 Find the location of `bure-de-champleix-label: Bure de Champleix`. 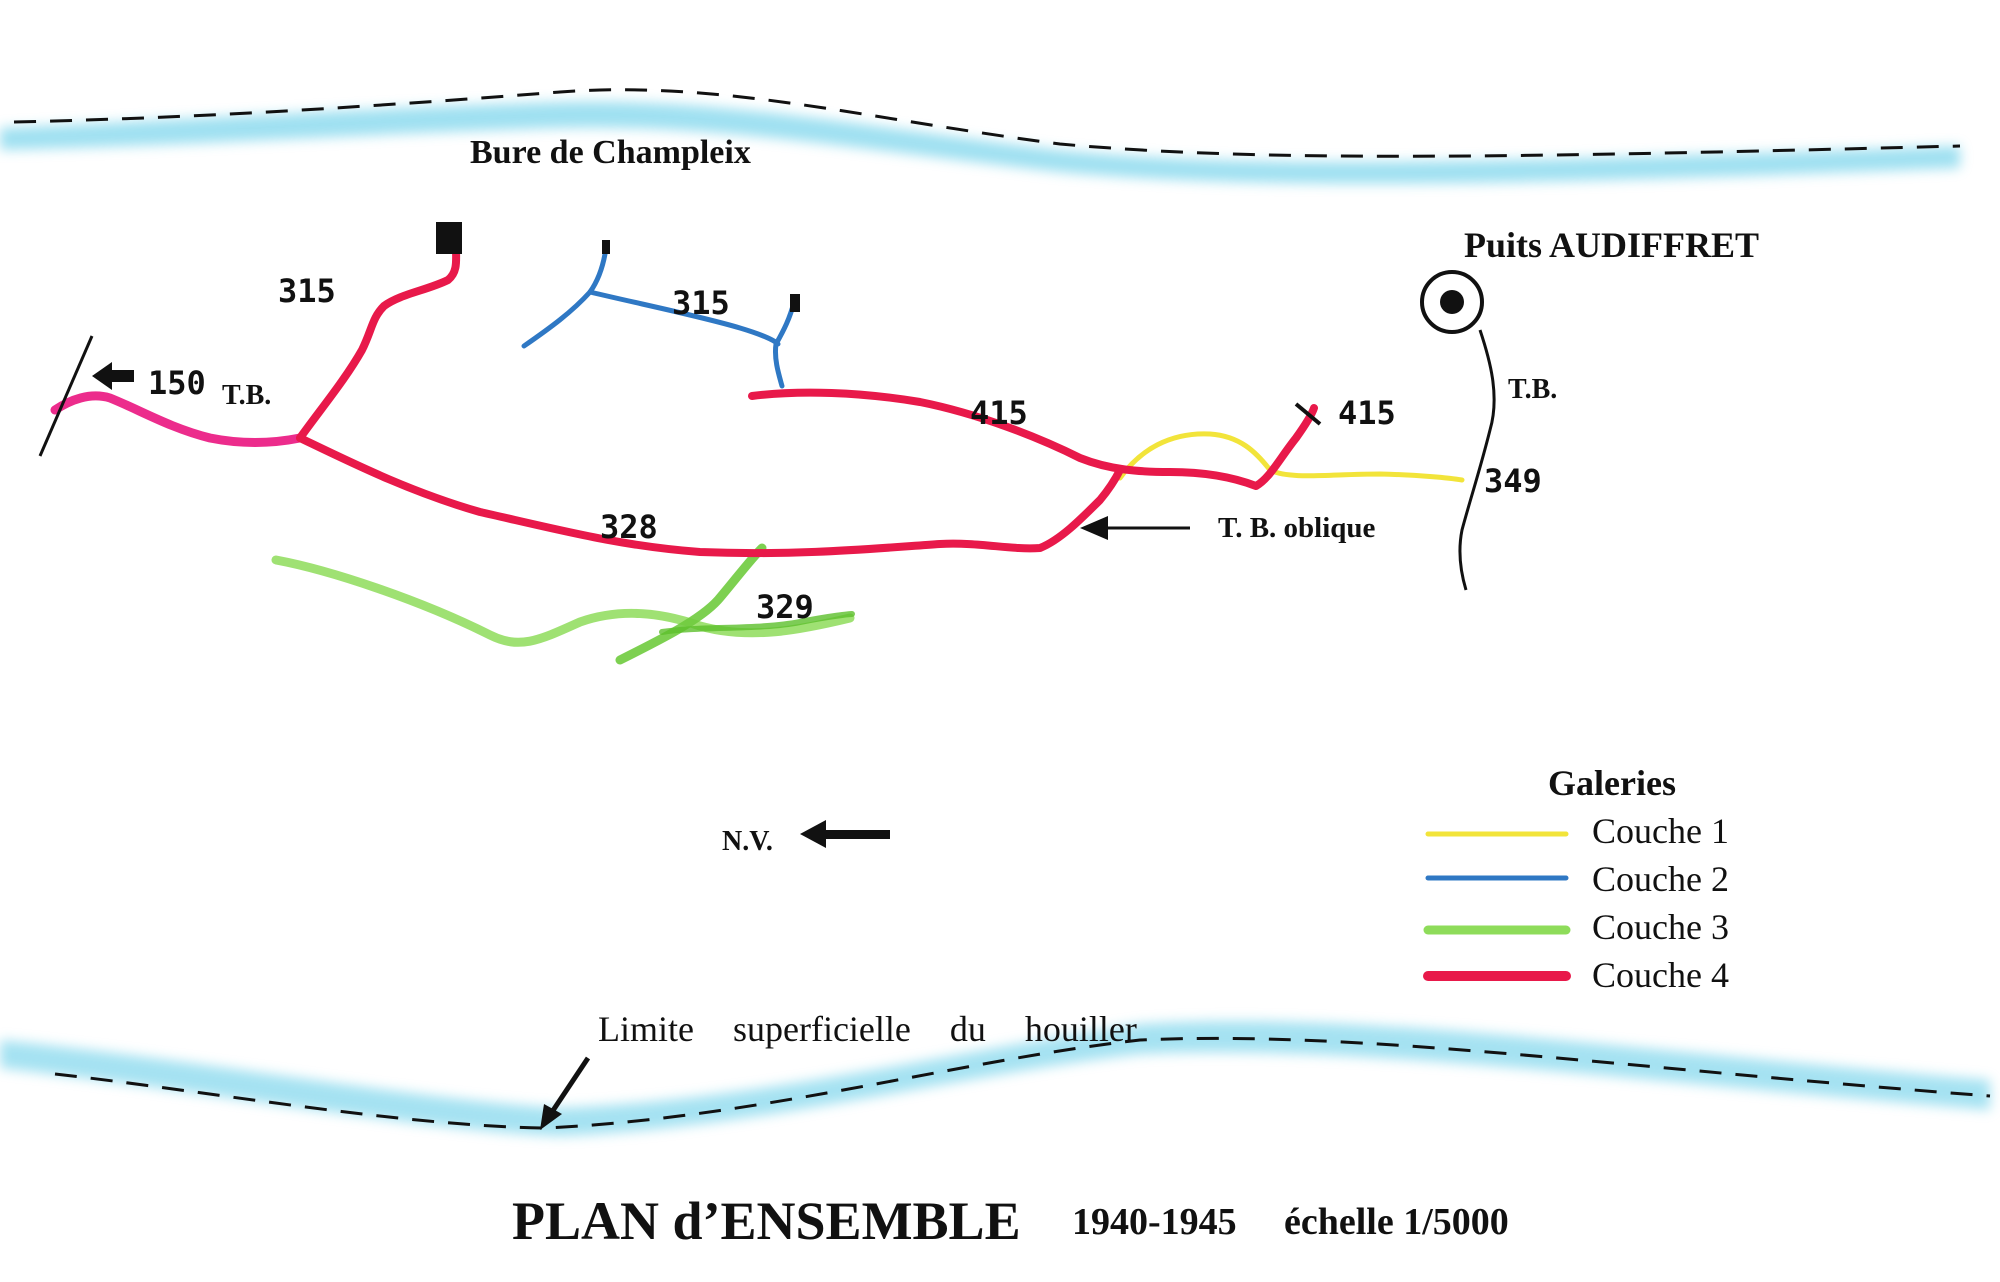

bure-de-champleix-label: Bure de Champleix is located at coordinates (610, 152).